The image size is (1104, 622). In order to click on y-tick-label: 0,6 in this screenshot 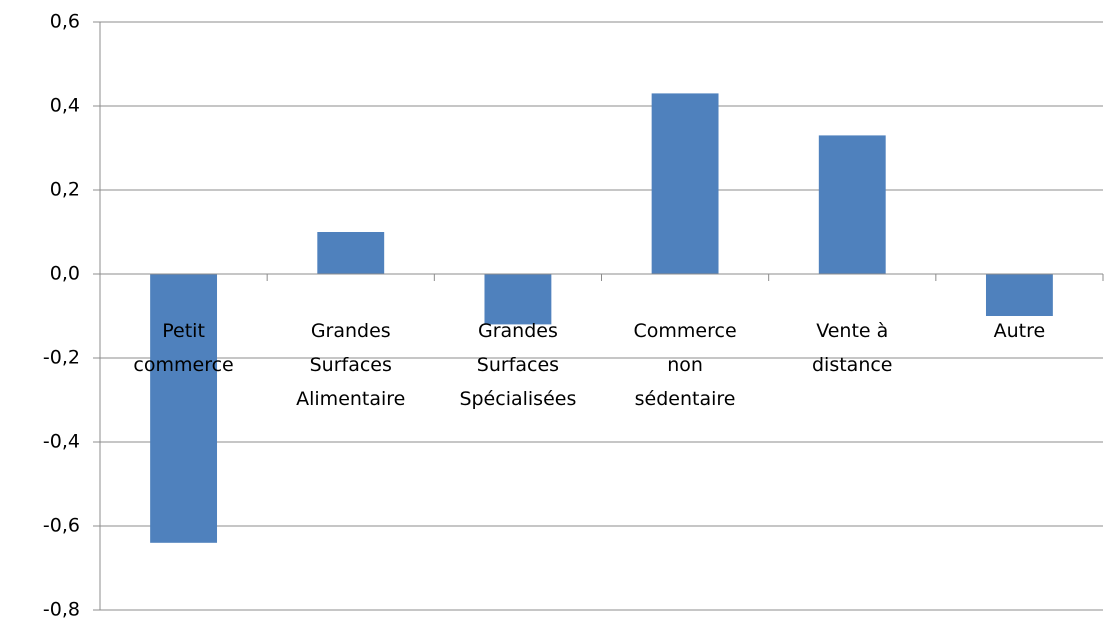, I will do `click(65, 22)`.